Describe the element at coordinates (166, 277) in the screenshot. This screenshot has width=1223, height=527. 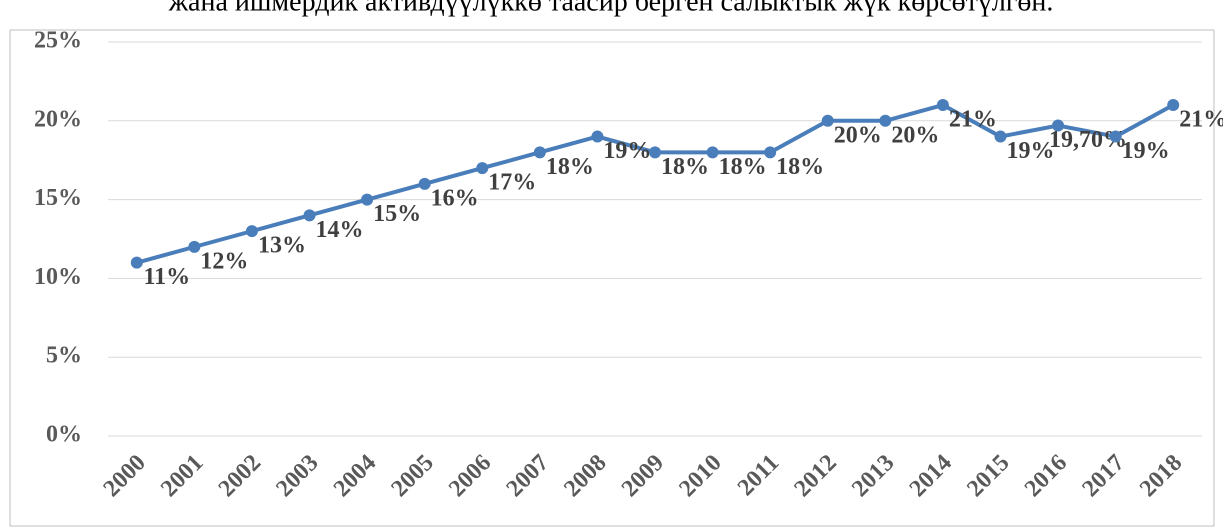
I see `data-label: 11%` at that location.